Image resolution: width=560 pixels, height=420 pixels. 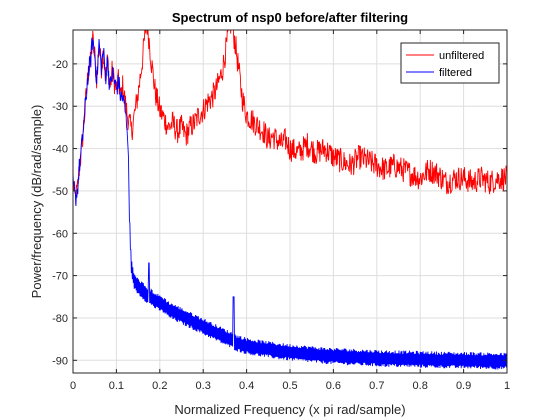 What do you see at coordinates (73, 386) in the screenshot?
I see `x-tick-label: 0` at bounding box center [73, 386].